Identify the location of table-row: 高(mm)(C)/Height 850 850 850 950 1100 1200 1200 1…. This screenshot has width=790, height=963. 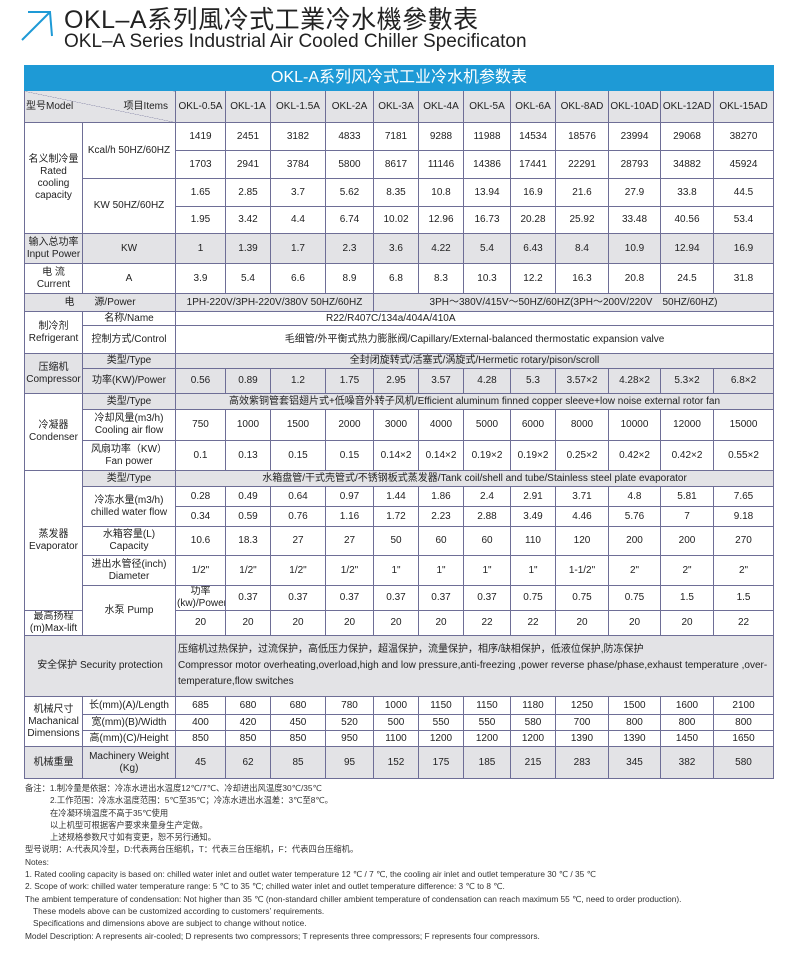
(400, 738).